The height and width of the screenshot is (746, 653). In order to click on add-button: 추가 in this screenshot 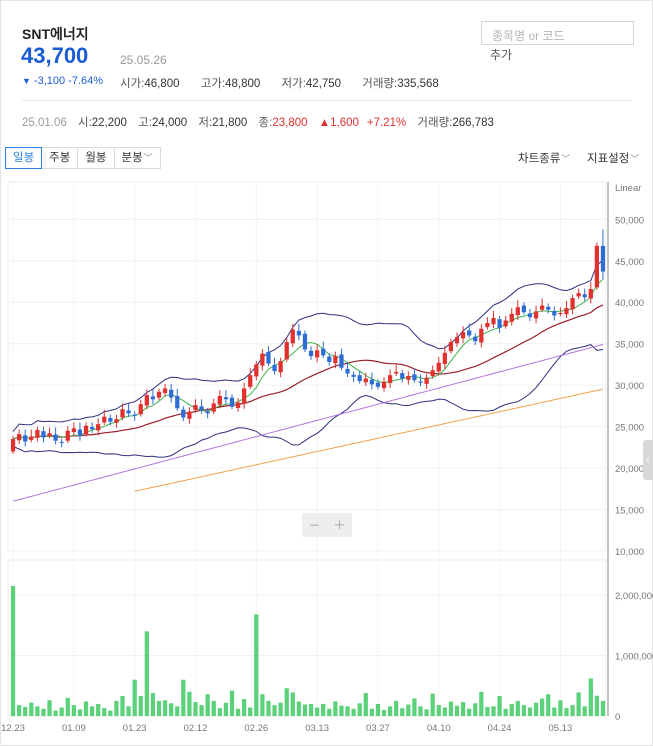, I will do `click(501, 55)`.